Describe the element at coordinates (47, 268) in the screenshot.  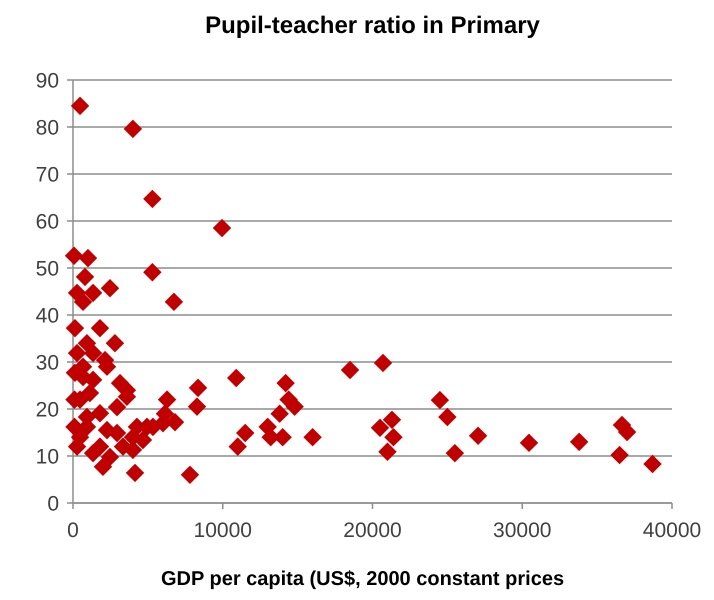
I see `y-tick-label: 50` at that location.